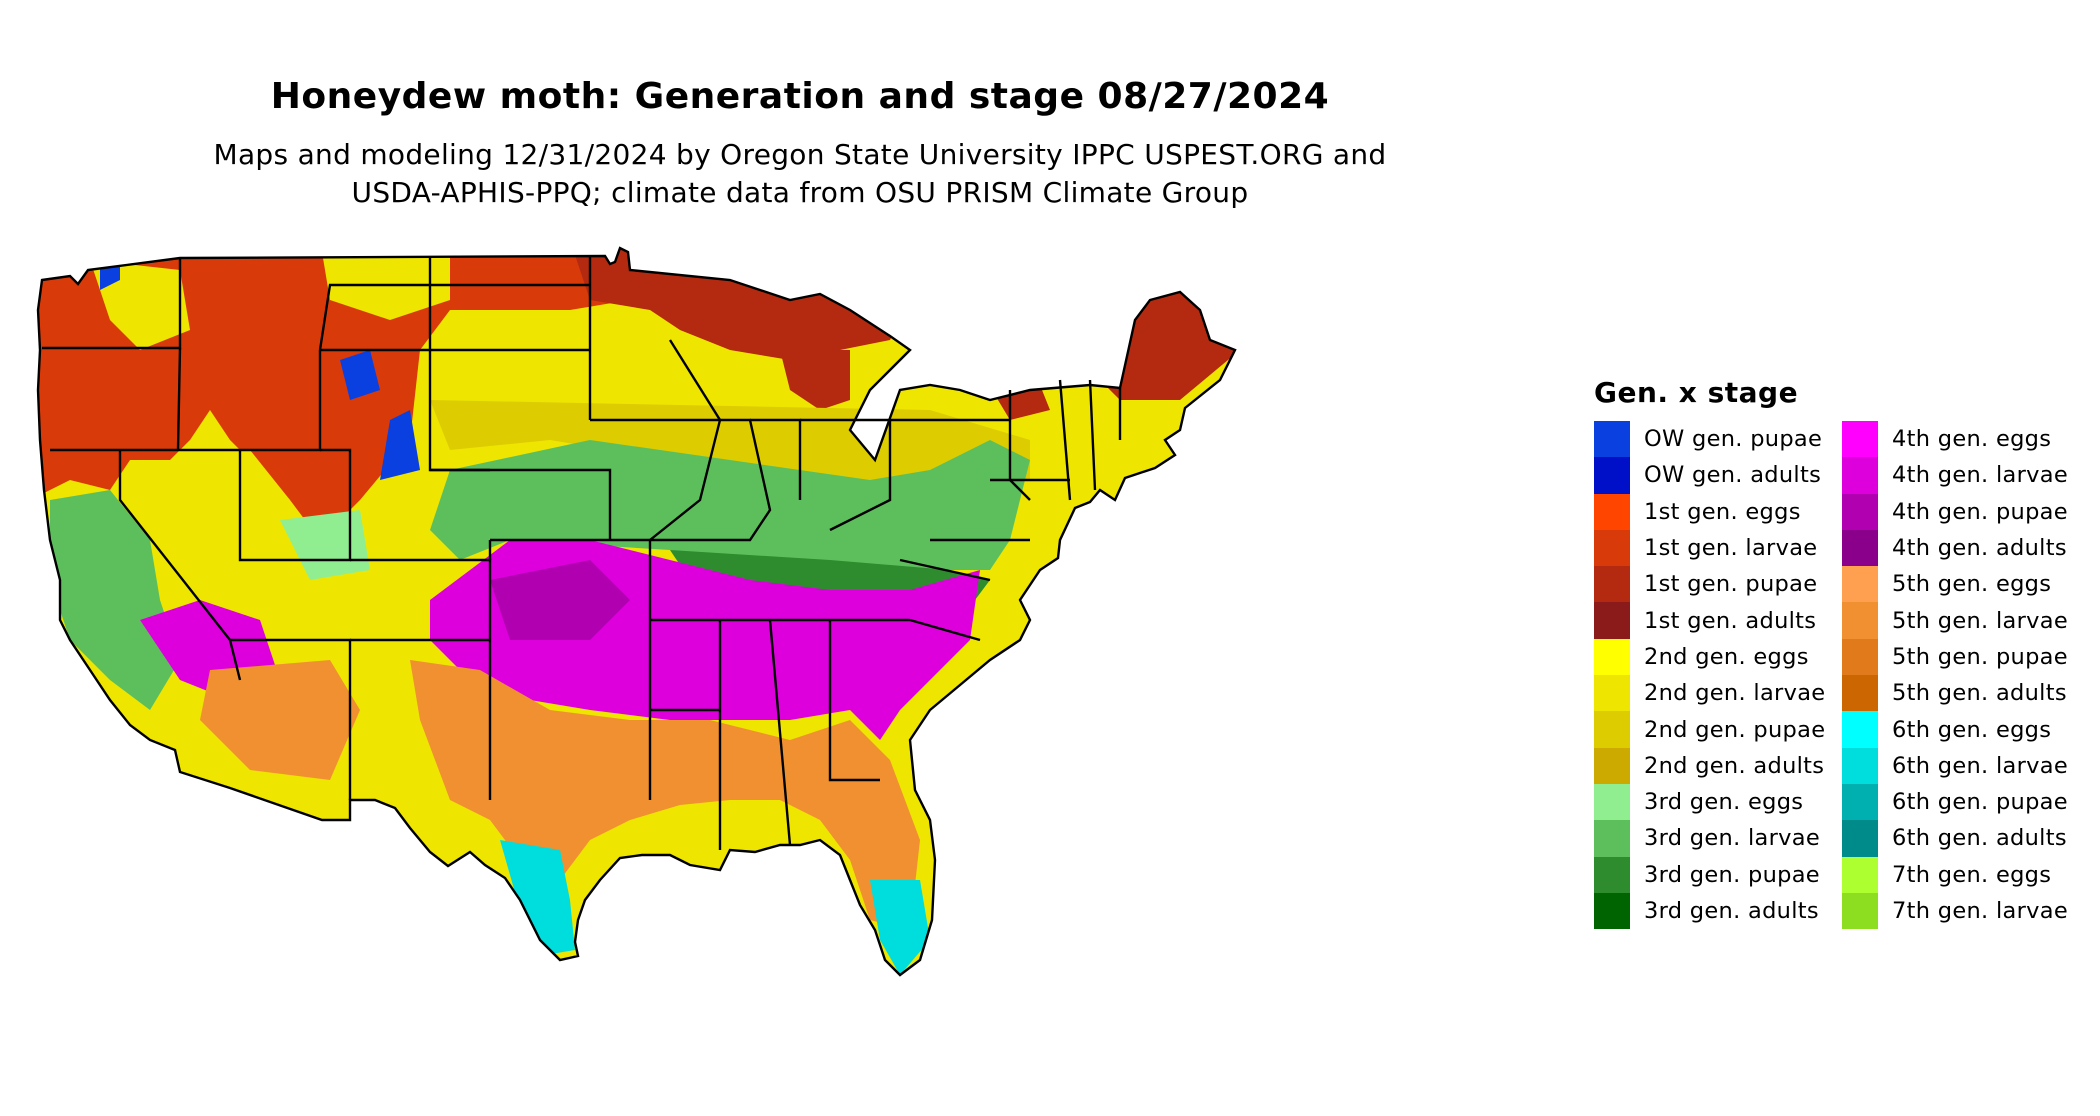  Describe the element at coordinates (1980, 911) in the screenshot. I see `legend-label: 7th gen. larvae` at that location.